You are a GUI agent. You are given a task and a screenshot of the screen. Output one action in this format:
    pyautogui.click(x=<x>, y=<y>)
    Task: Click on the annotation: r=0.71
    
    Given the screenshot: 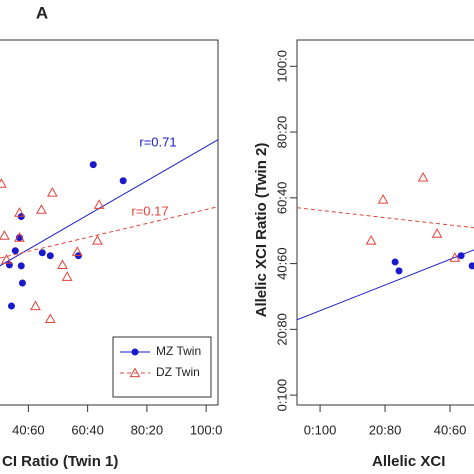 What is the action you would take?
    pyautogui.click(x=157, y=141)
    